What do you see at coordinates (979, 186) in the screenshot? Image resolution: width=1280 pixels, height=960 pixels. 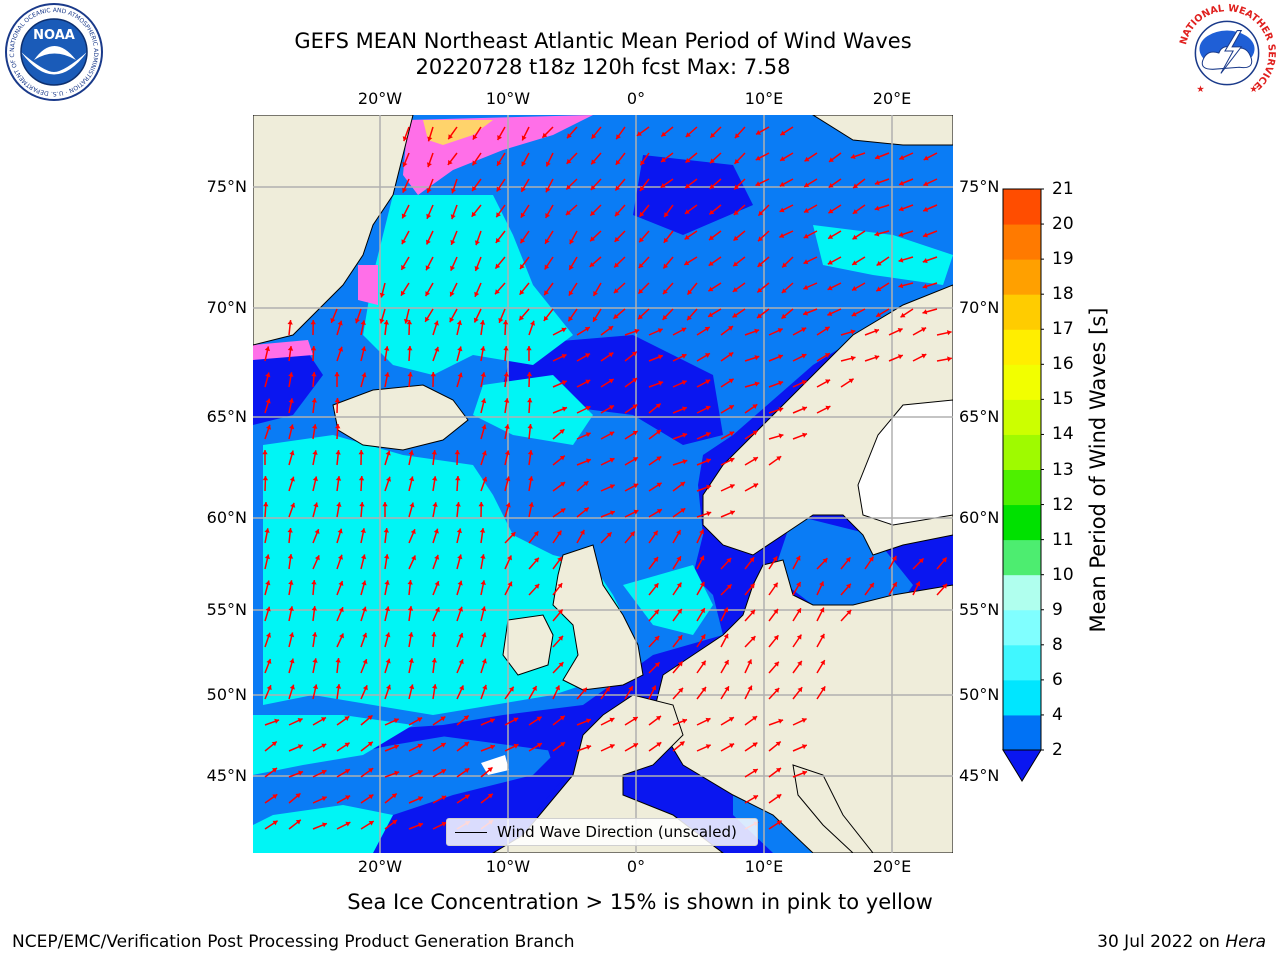 I see `lat-tick-right: 75°N` at bounding box center [979, 186].